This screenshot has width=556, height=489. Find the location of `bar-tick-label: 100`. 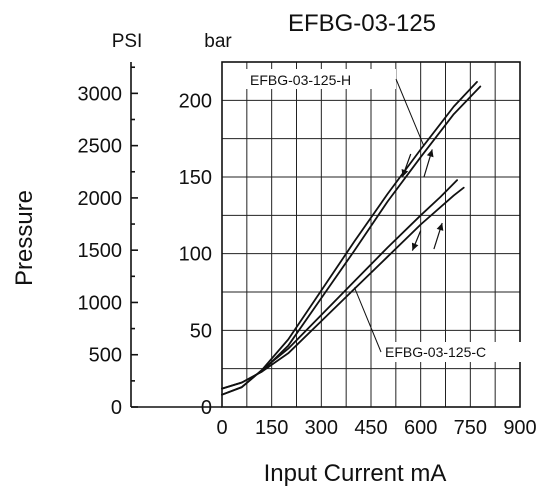

bar-tick-label: 100 is located at coordinates (195, 255).